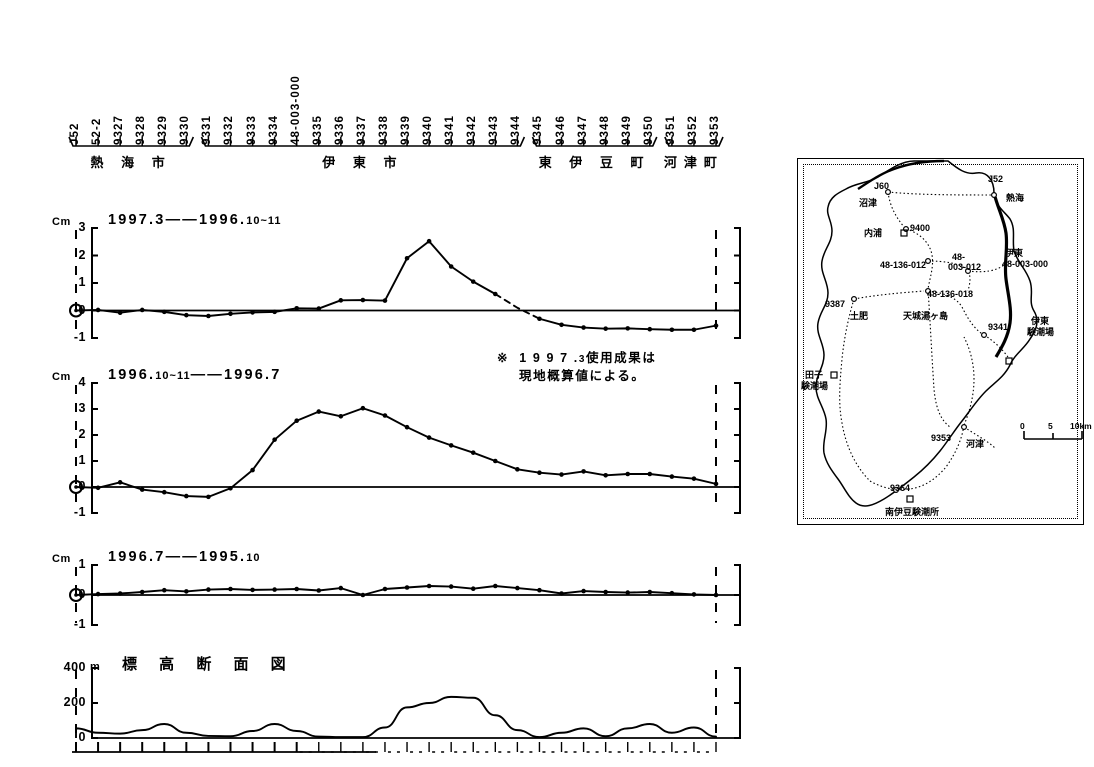  What do you see at coordinates (998, 327) in the screenshot?
I see `map-label-15: 9341` at bounding box center [998, 327].